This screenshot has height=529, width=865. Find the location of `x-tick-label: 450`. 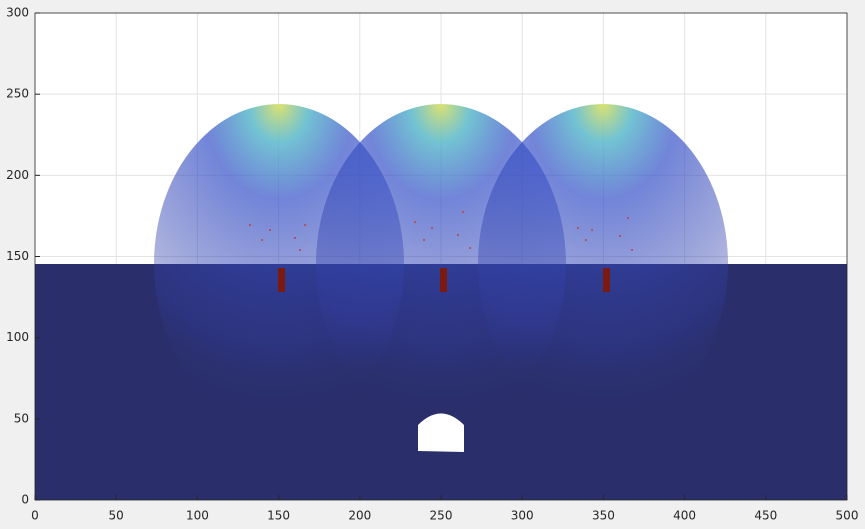

x-tick-label: 450 is located at coordinates (765, 516).